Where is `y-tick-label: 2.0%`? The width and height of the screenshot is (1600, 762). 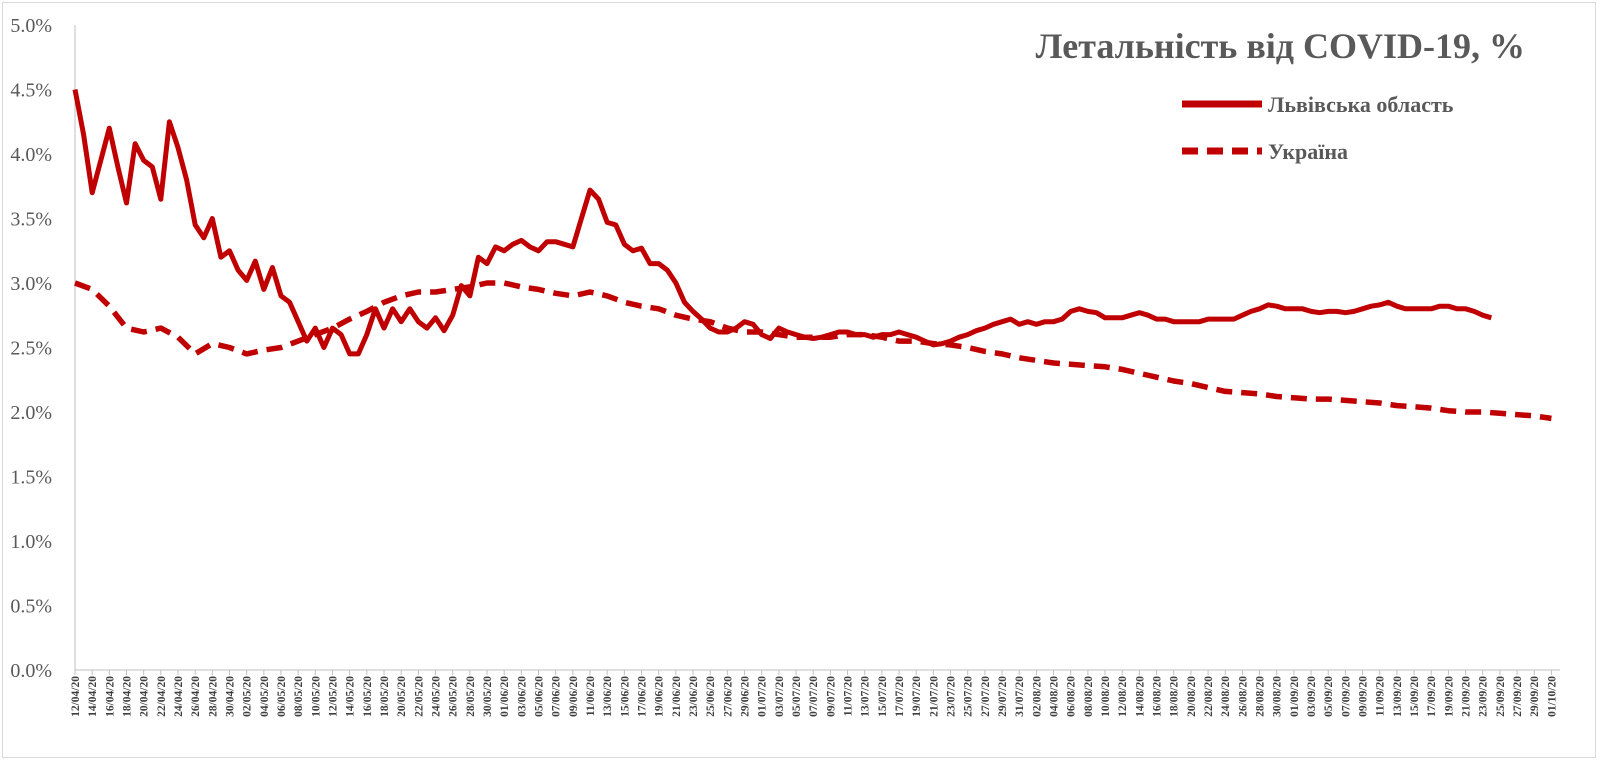
y-tick-label: 2.0% is located at coordinates (31, 413).